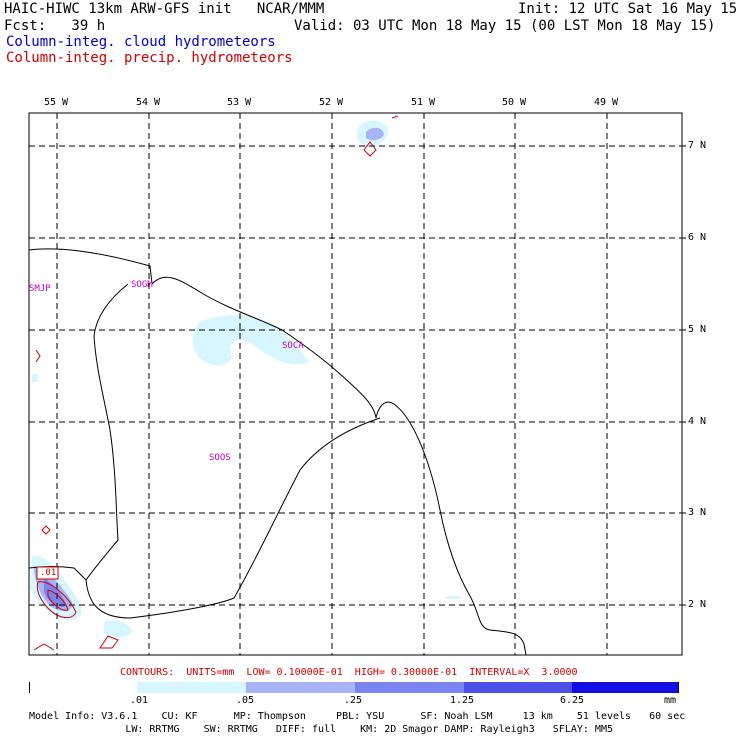  Describe the element at coordinates (423, 102) in the screenshot. I see `lon-label: 51 W` at that location.